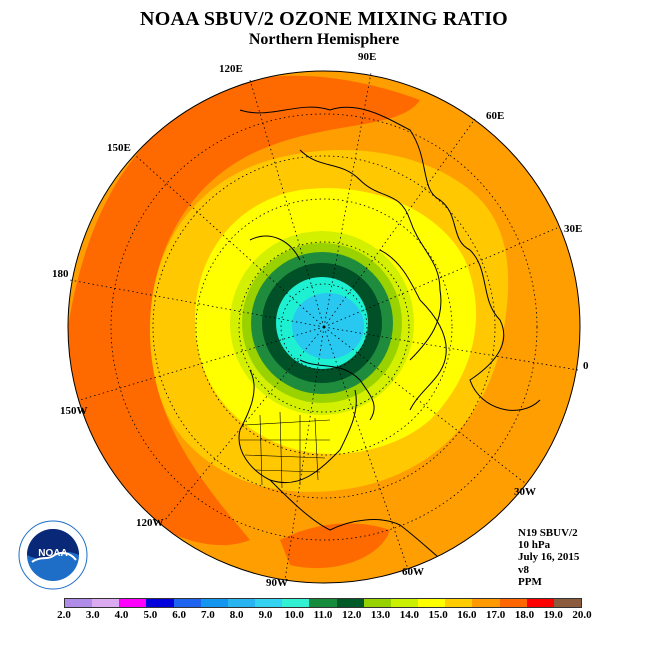 This screenshot has width=648, height=648. What do you see at coordinates (380, 615) in the screenshot?
I see `colorbar-tick-label: 13.0` at bounding box center [380, 615].